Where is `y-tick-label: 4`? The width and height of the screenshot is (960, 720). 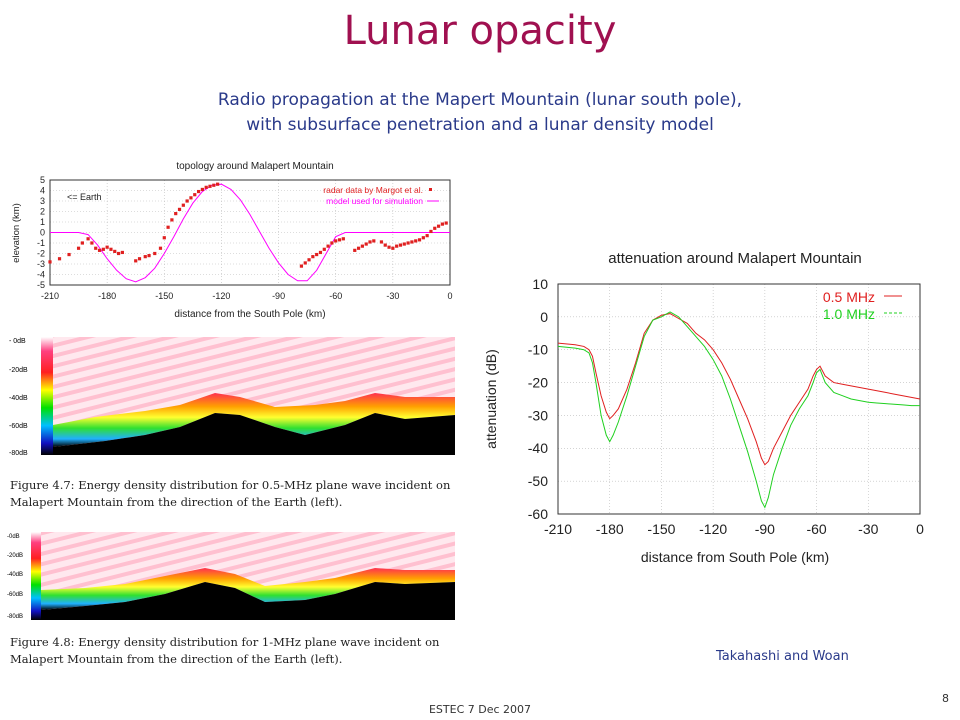 y-tick-label: 4 is located at coordinates (42, 191).